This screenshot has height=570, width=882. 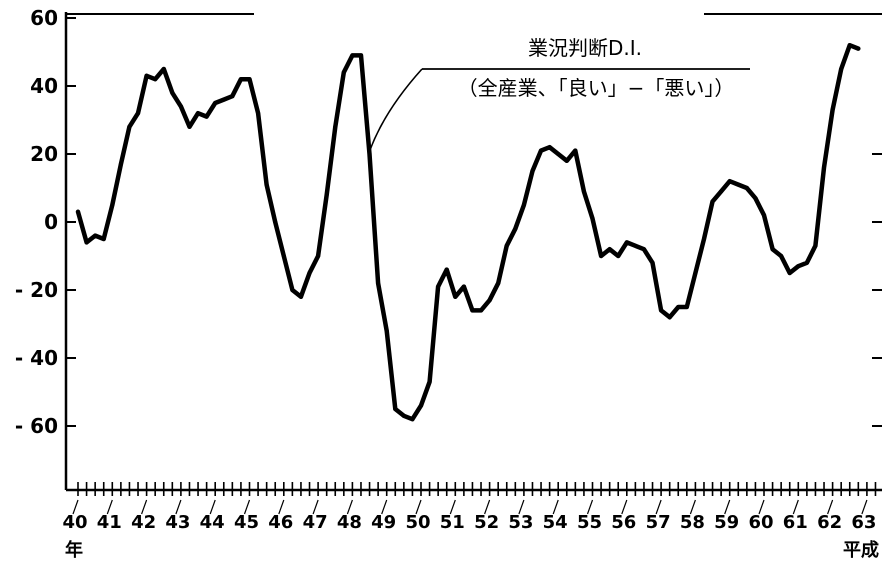 What do you see at coordinates (520, 522) in the screenshot?
I see `x-tick-label: 53` at bounding box center [520, 522].